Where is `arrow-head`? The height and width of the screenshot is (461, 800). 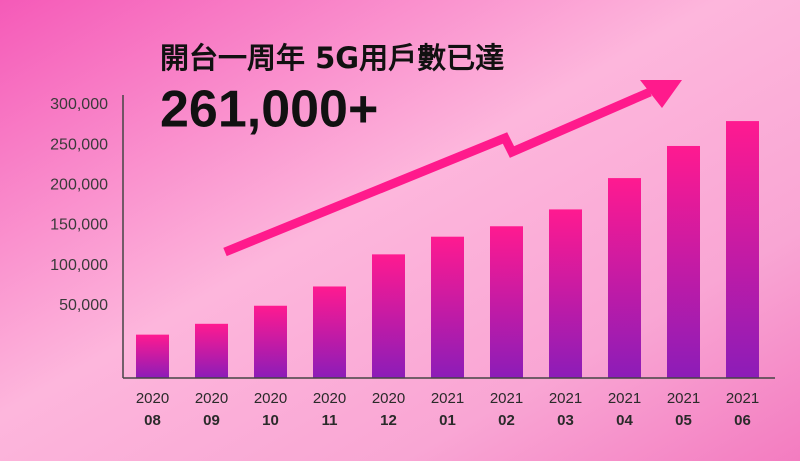
arrow-head is located at coordinates (661, 94).